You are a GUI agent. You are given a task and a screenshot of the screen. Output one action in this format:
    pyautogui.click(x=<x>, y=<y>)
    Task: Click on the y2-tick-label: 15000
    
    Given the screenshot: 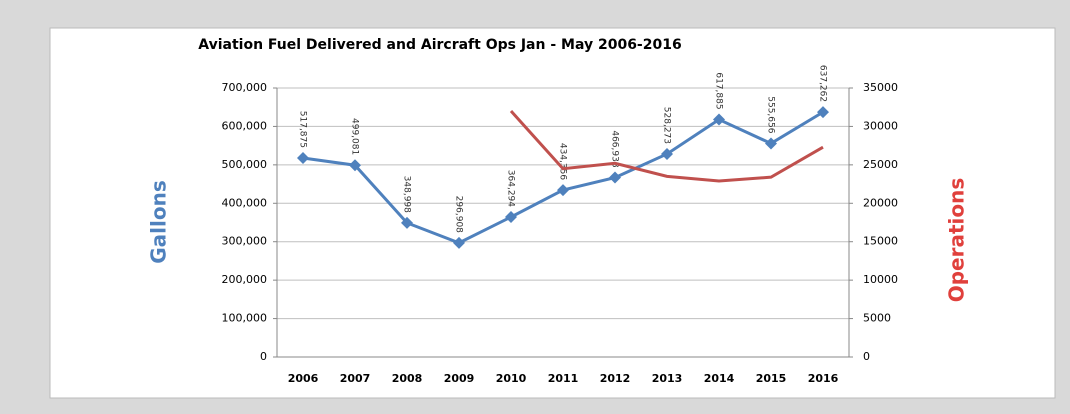 What is the action you would take?
    pyautogui.click(x=880, y=241)
    